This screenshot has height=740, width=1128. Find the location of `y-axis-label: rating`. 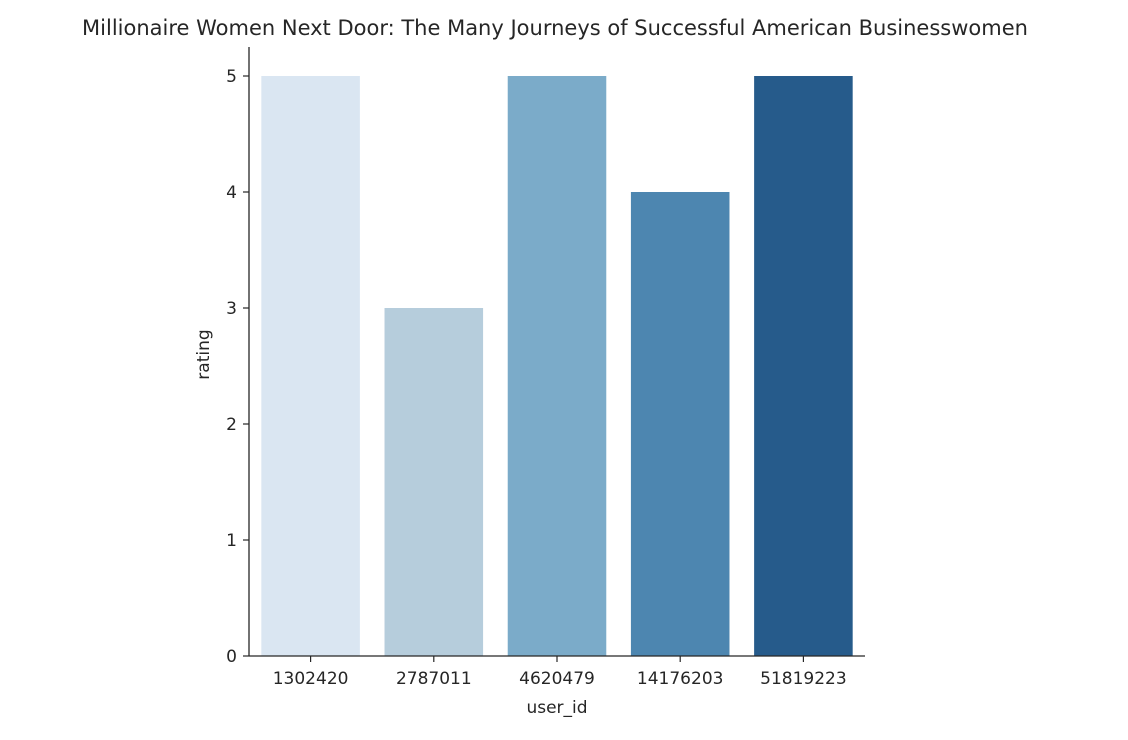

y-axis-label: rating is located at coordinates (204, 354).